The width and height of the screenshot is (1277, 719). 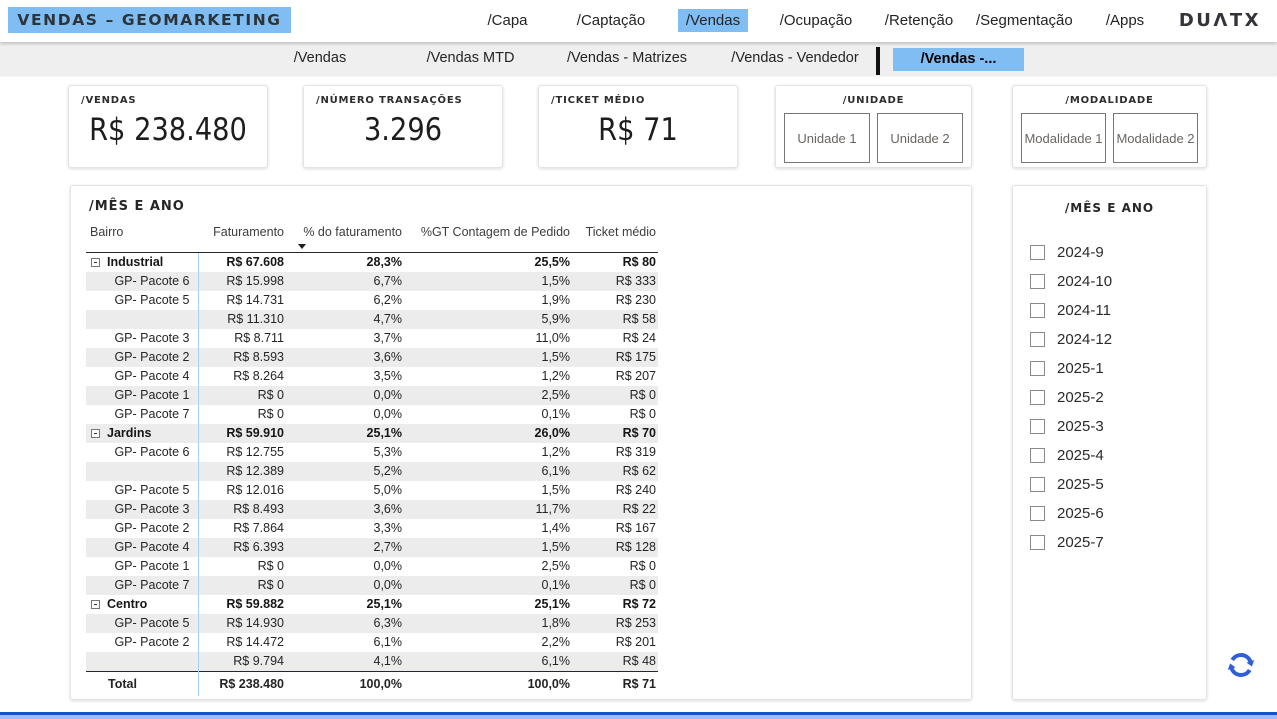 I want to click on value-cell: 1,4%, so click(x=556, y=528).